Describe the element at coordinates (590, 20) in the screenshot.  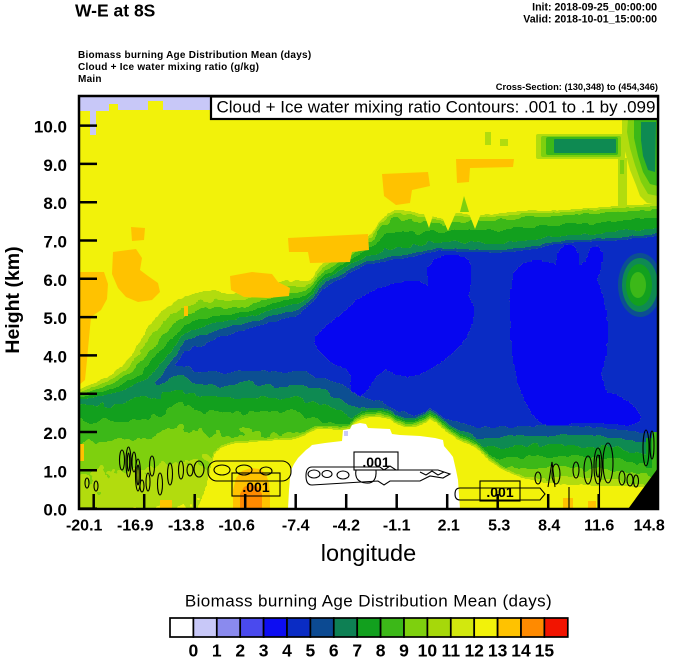
I see `svg-text: Valid: 2018-10-01_15:00:00` at that location.